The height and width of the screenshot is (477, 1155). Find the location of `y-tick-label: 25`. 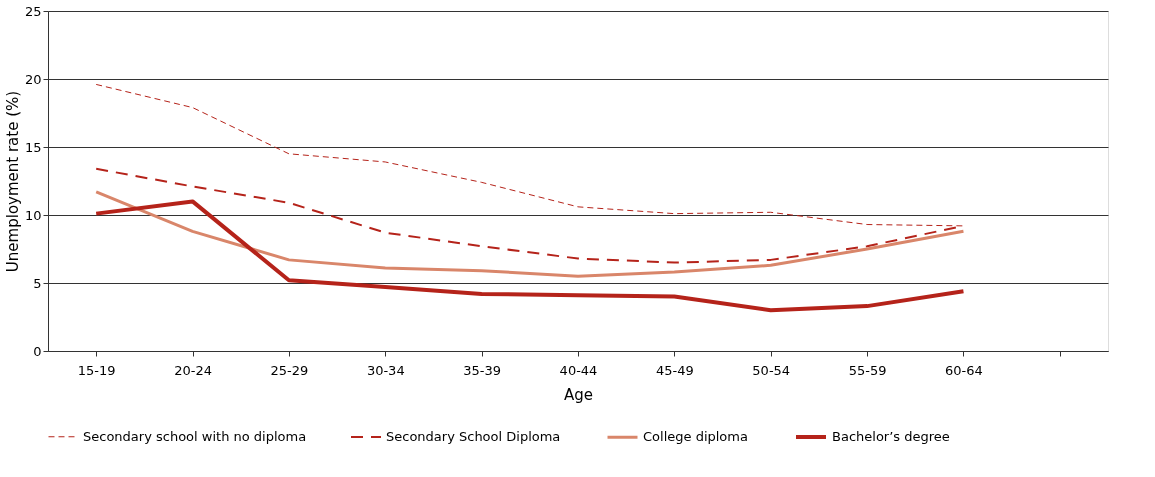

y-tick-label: 25 is located at coordinates (33, 11).